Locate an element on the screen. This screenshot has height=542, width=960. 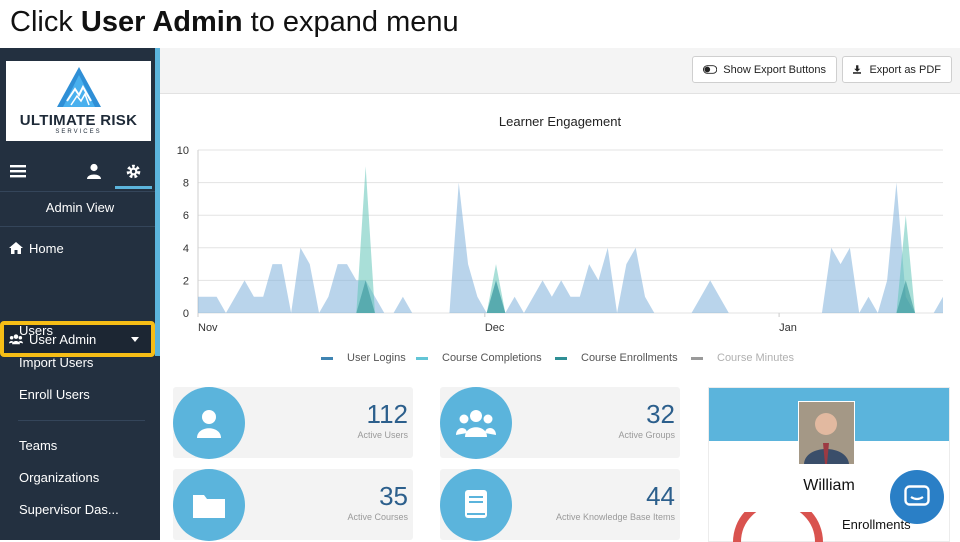
stat-card-knowledge-base: 44 Active Knowledge Base Items is located at coordinates (560, 505).